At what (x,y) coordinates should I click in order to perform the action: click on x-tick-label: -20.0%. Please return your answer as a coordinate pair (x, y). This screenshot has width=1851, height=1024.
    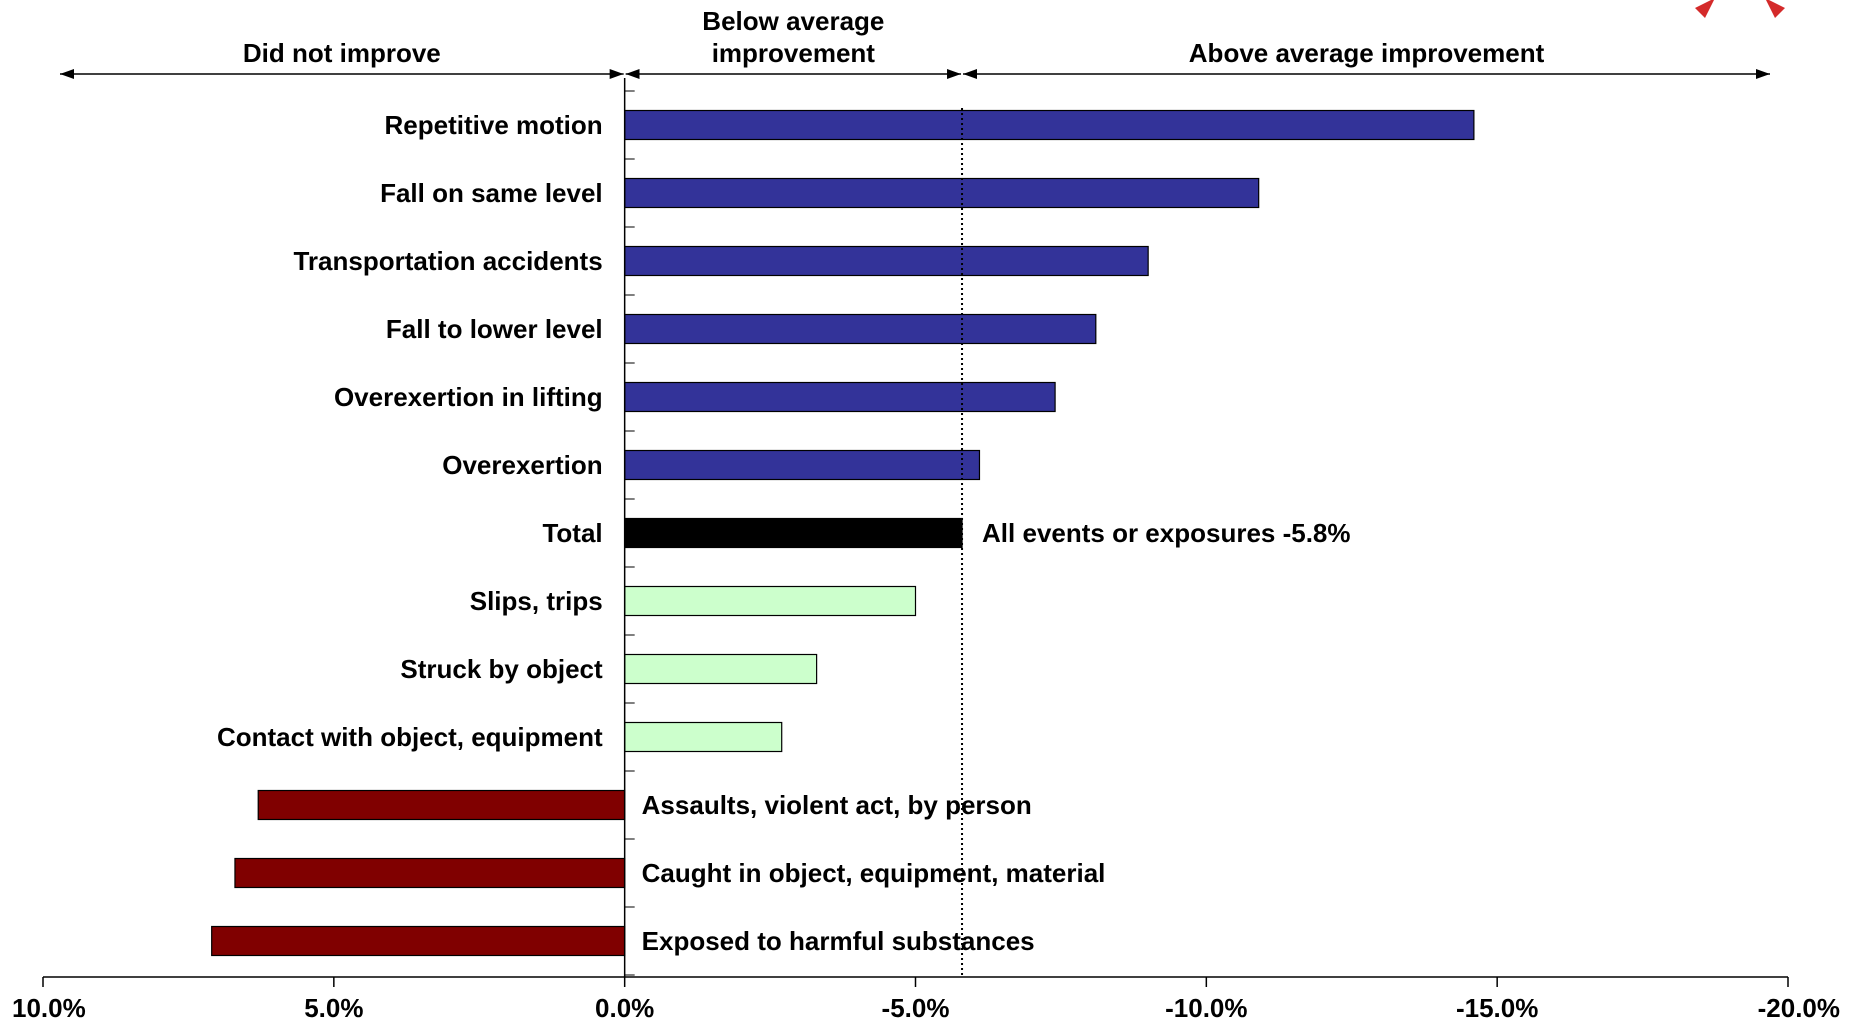
    Looking at the image, I should click on (1799, 1008).